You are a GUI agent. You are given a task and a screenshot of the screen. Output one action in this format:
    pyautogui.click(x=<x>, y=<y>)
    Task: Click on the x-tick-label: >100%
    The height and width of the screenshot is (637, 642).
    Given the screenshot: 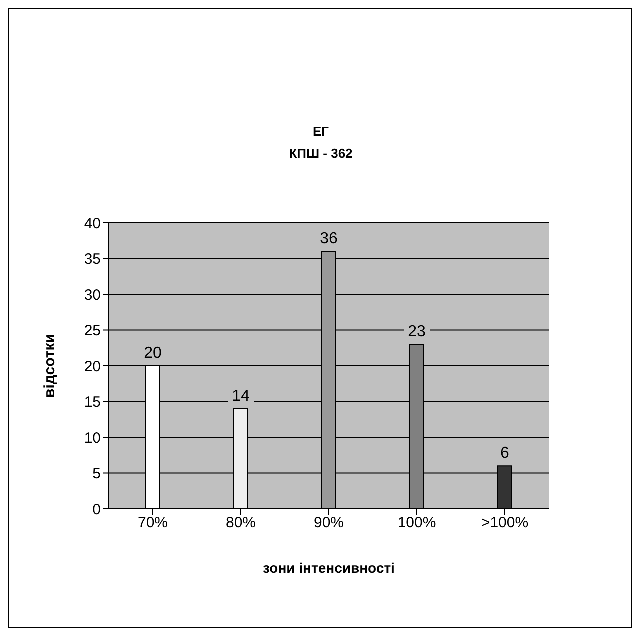 What is the action you would take?
    pyautogui.click(x=505, y=523)
    